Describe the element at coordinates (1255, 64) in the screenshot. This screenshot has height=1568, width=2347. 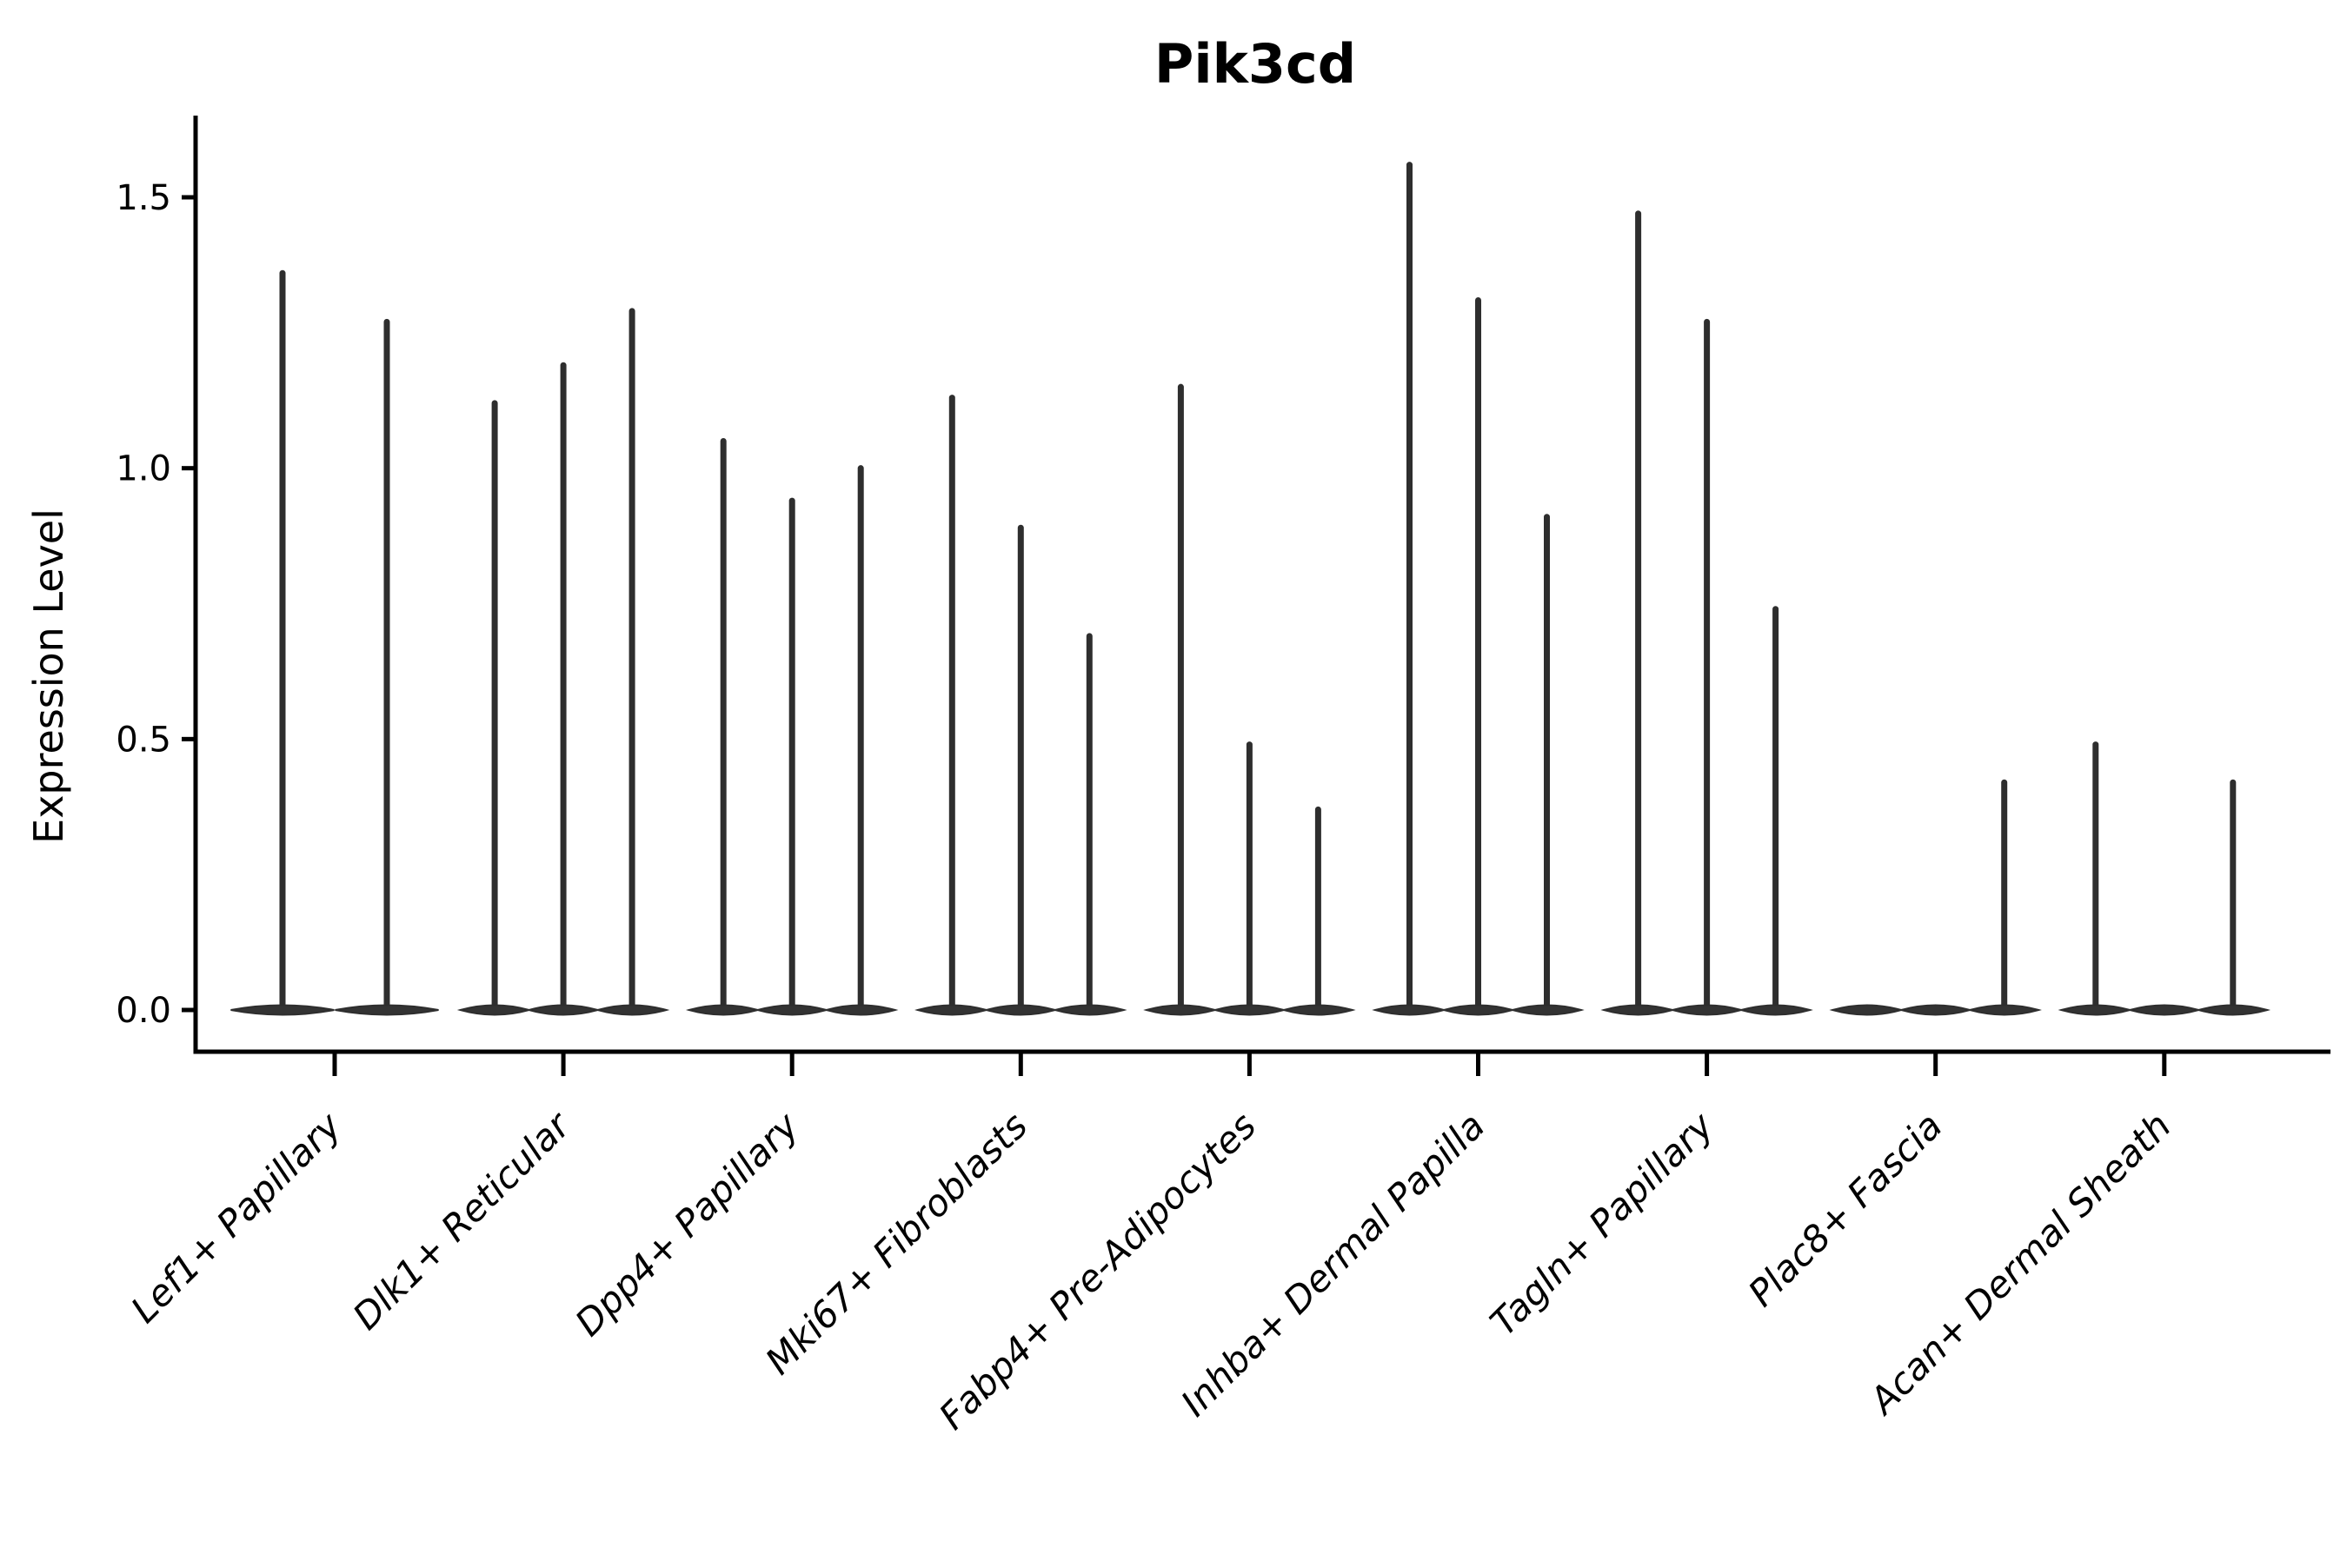
I see `chart-title: Pik3cd` at that location.